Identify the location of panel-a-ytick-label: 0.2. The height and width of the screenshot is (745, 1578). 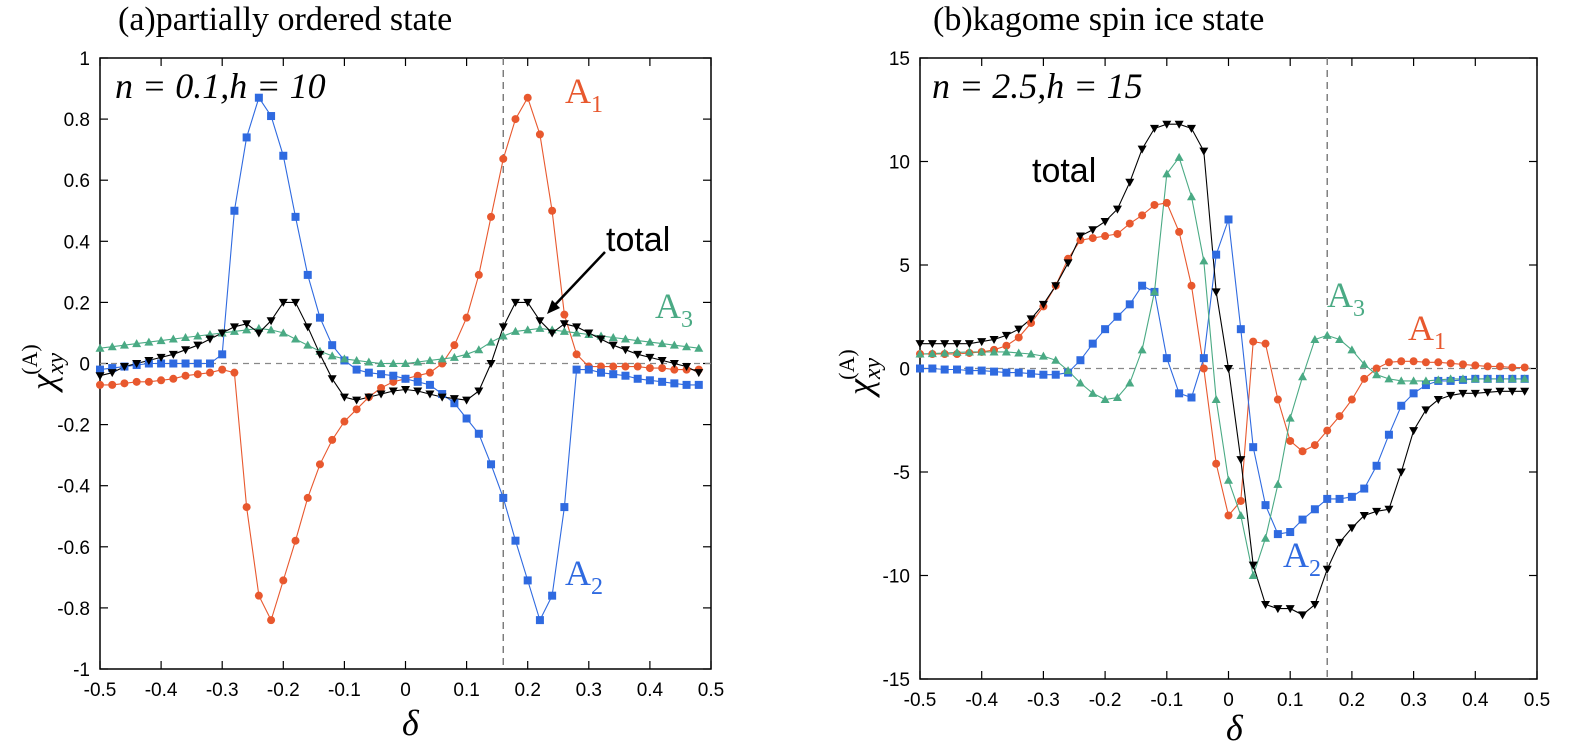
(77, 303).